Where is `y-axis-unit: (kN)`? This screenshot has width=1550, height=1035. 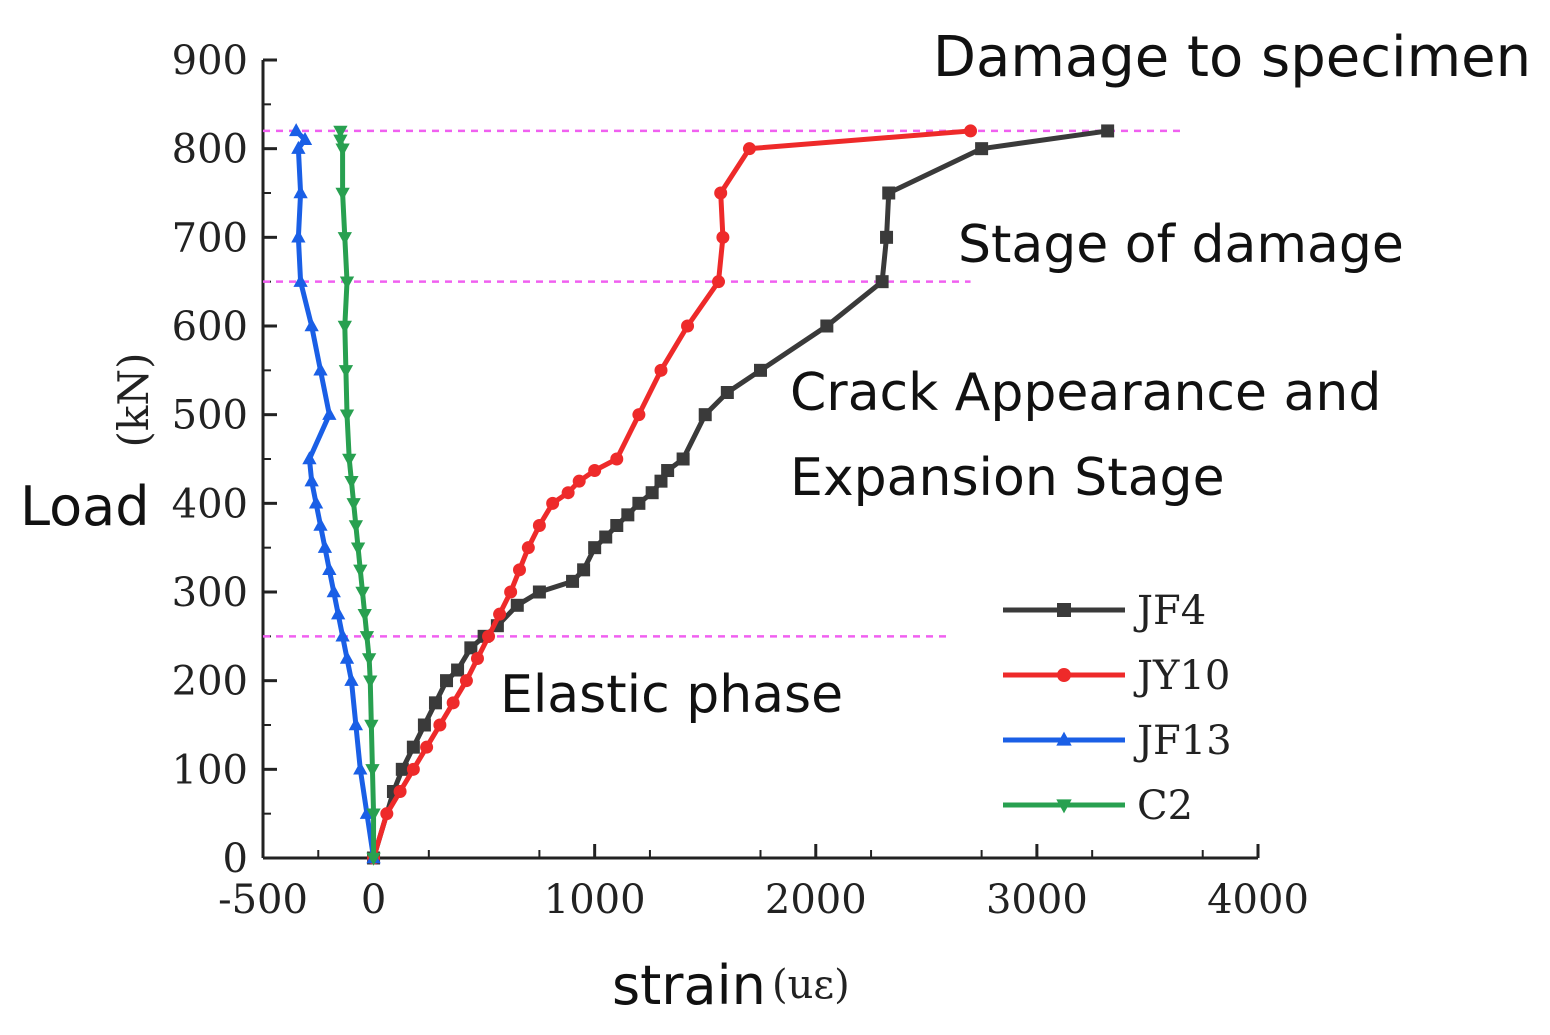
y-axis-unit: (kN) is located at coordinates (133, 400).